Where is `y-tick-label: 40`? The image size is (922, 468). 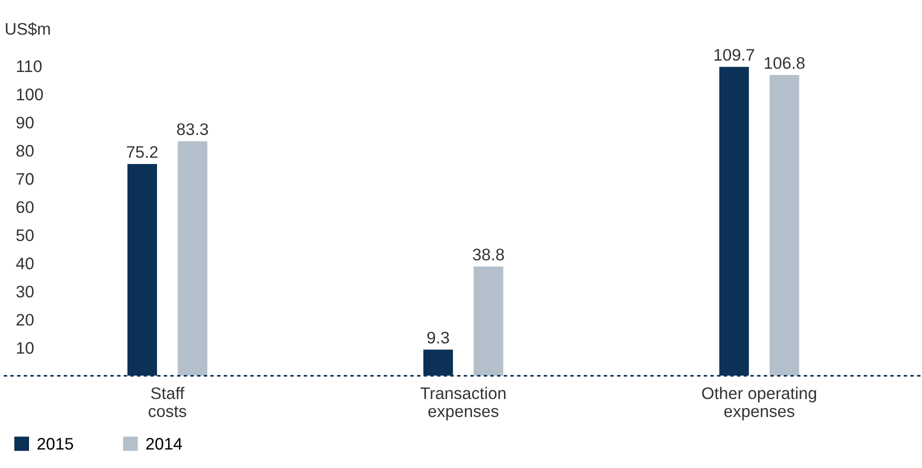
y-tick-label: 40 is located at coordinates (25, 264).